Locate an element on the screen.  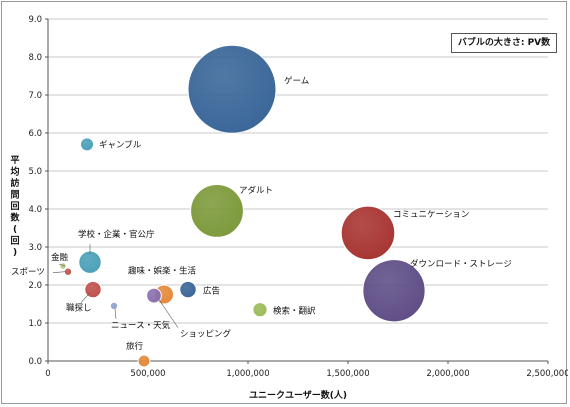
x-tick-label: 2,000,000 is located at coordinates (447, 374).